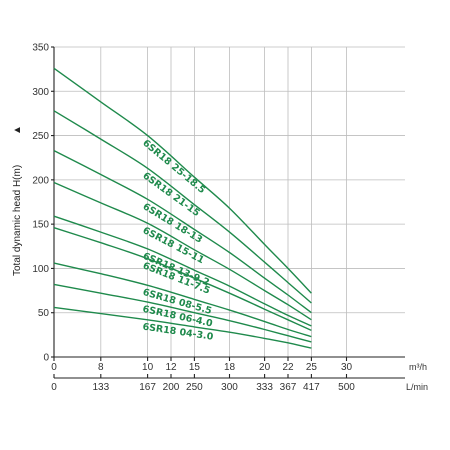 The width and height of the screenshot is (450, 450). Describe the element at coordinates (173, 167) in the screenshot. I see `curve-label: 6SR18 25-18.5` at that location.